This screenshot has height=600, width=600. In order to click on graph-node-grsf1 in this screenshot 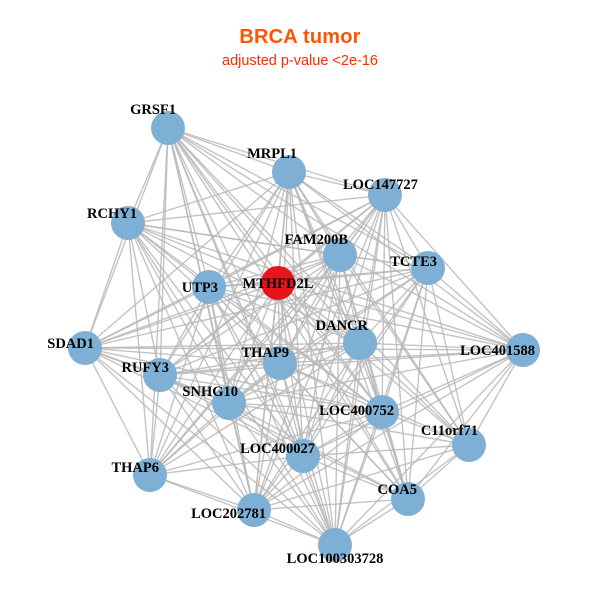, I will do `click(168, 128)`.